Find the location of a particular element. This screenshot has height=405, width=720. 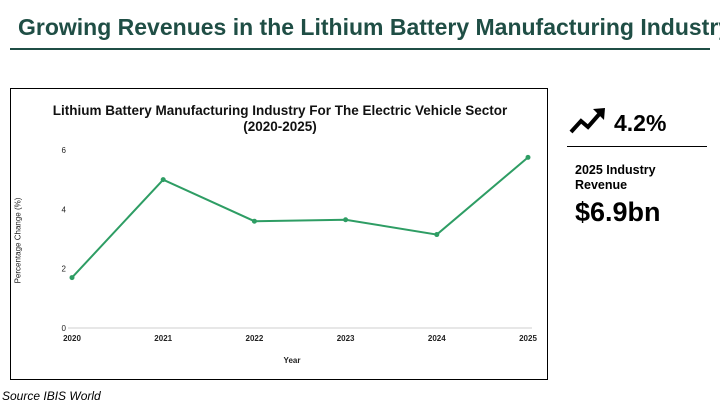

x-tick-label: 2024 is located at coordinates (437, 338).